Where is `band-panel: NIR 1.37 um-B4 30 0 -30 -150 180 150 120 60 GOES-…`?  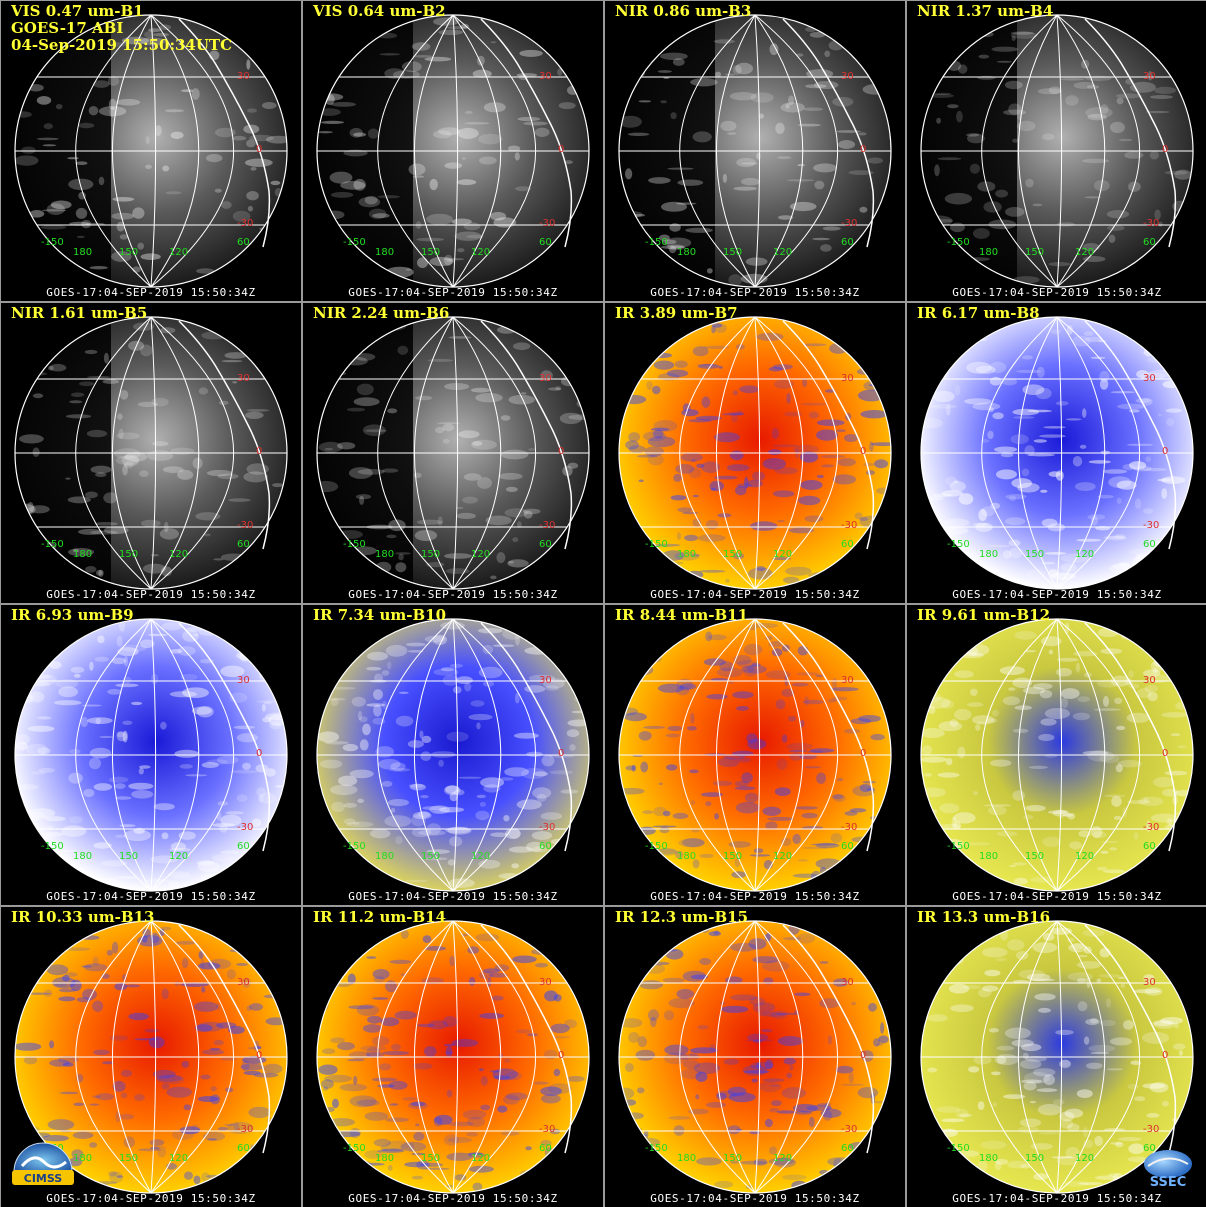
band-panel: NIR 1.37 um-B4 30 0 -30 -150 180 150 120 60 GOES-… is located at coordinates (1056, 151).